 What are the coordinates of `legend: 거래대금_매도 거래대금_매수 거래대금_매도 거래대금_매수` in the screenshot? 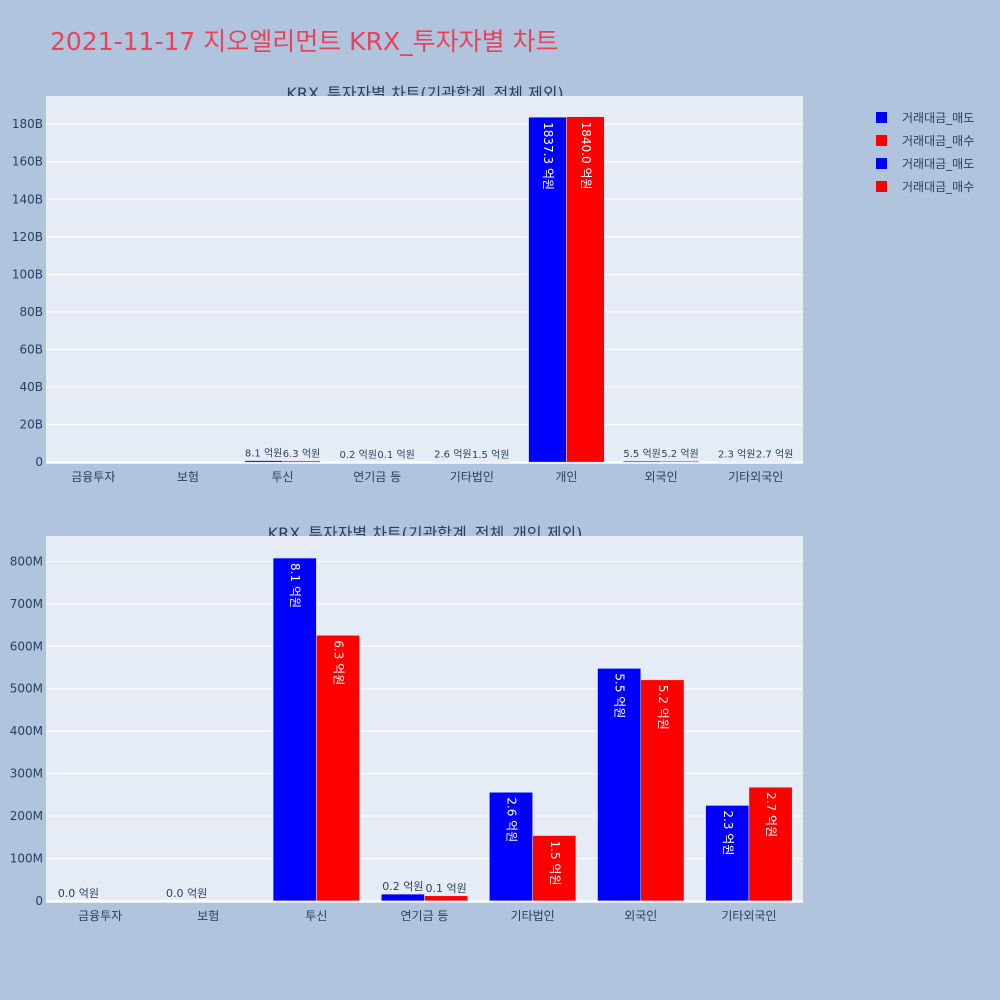 It's located at (925, 152).